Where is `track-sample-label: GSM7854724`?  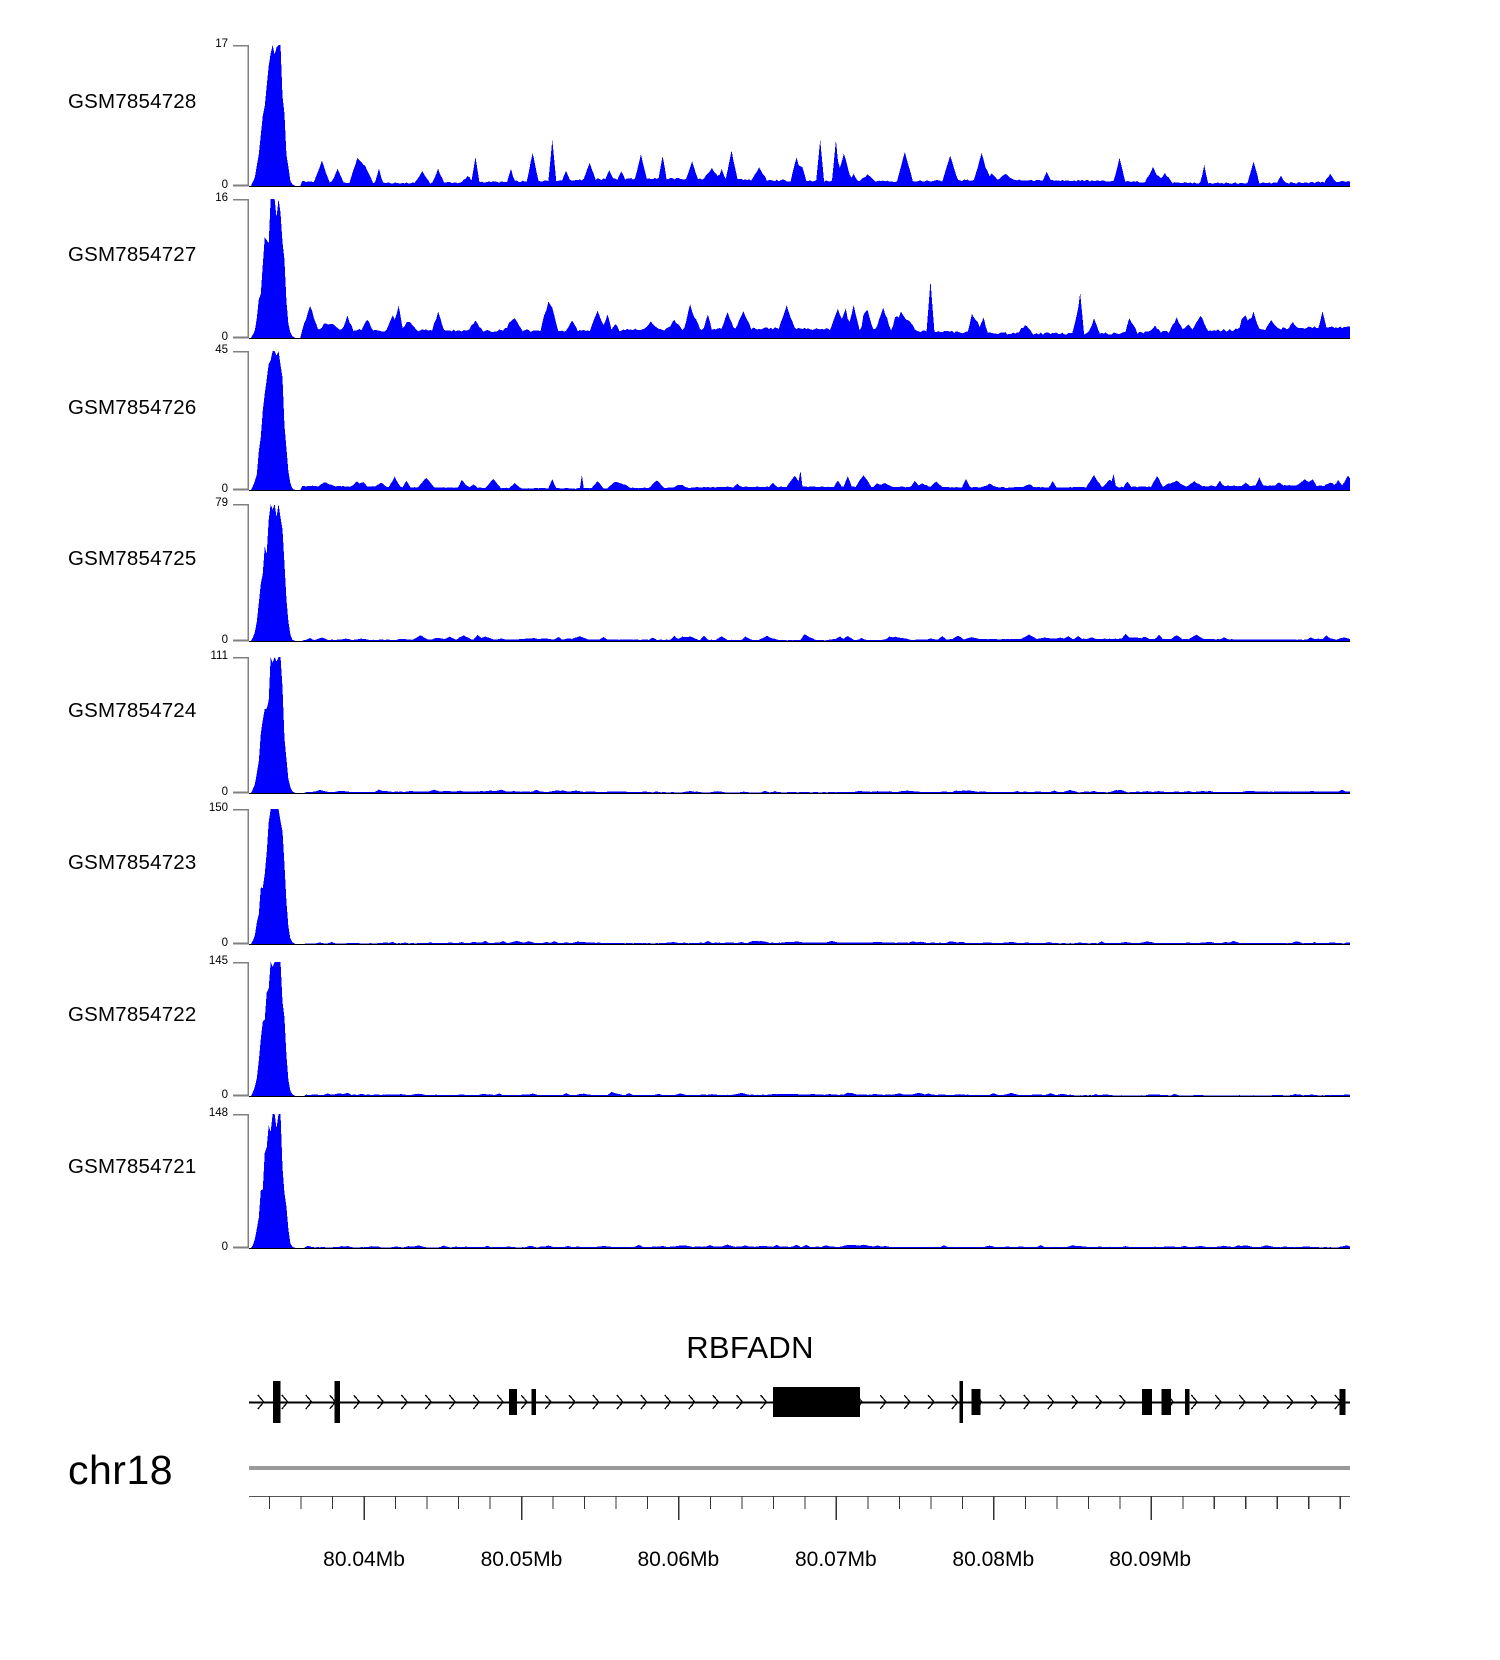
track-sample-label: GSM7854724 is located at coordinates (132, 710).